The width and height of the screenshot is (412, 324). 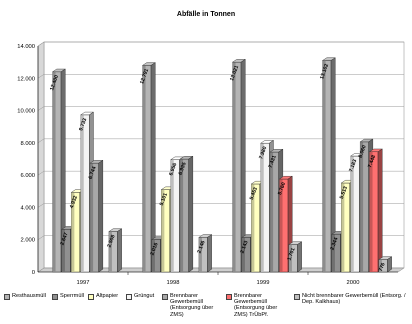 I want to click on x-tick-label: 1999, so click(x=263, y=283).